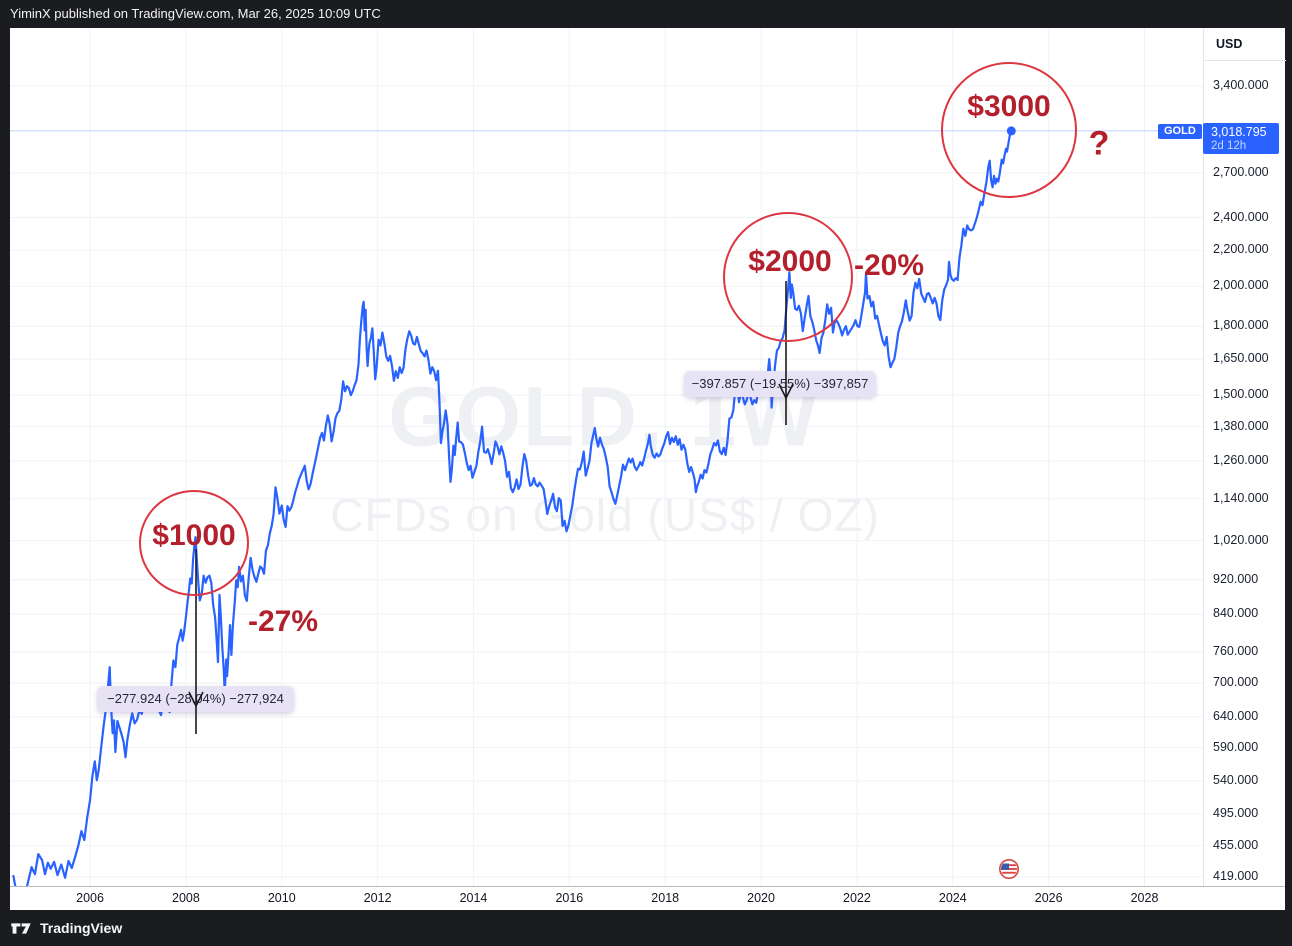  Describe the element at coordinates (1241, 425) in the screenshot. I see `price-tick-label: 1,380.000` at that location.